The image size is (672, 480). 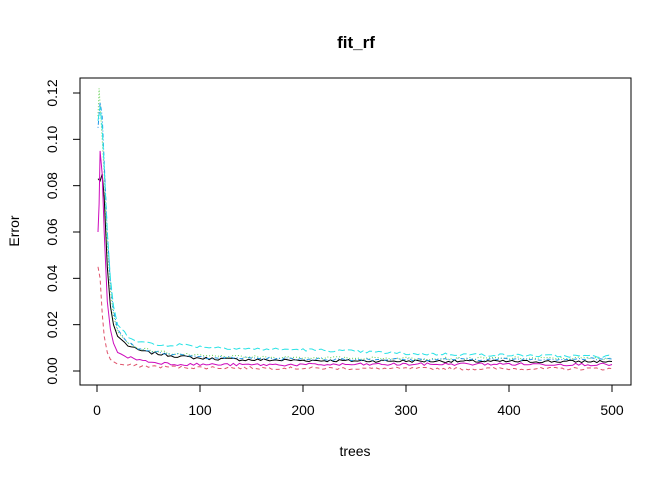 I want to click on y-tick-label: 0.08, so click(x=52, y=185).